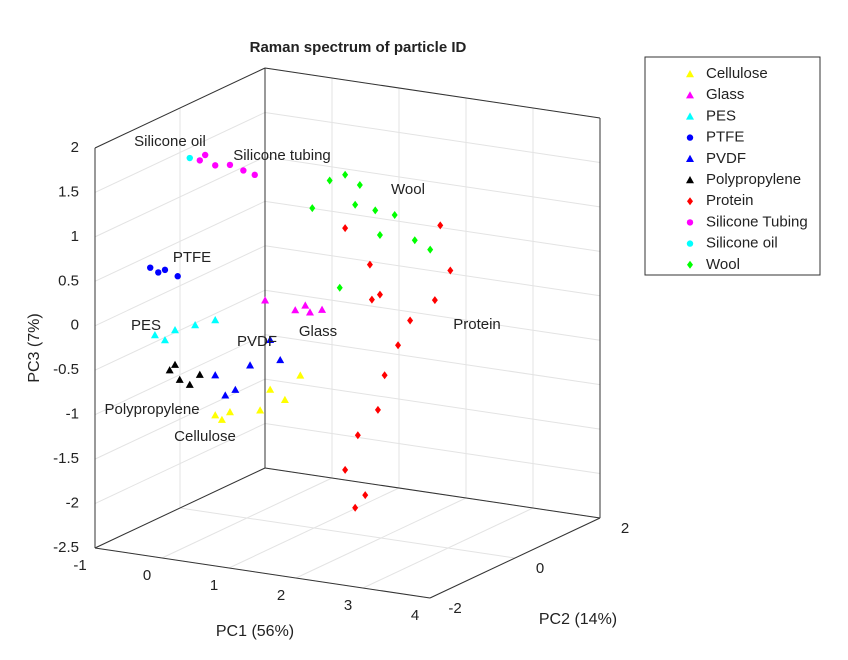 This screenshot has width=848, height=660. Describe the element at coordinates (742, 243) in the screenshot. I see `legend-label: Silicone oil` at that location.